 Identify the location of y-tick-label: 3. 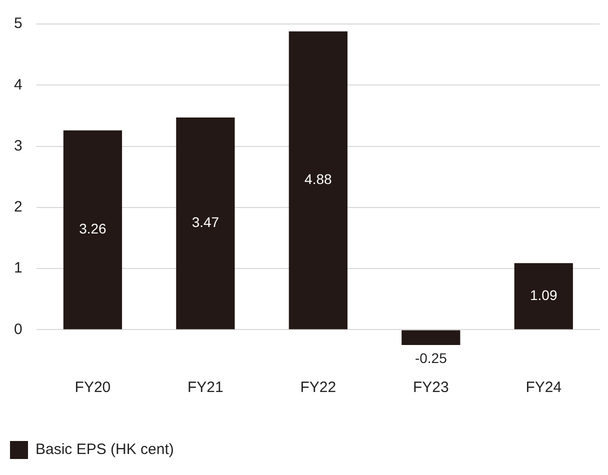
(18, 145).